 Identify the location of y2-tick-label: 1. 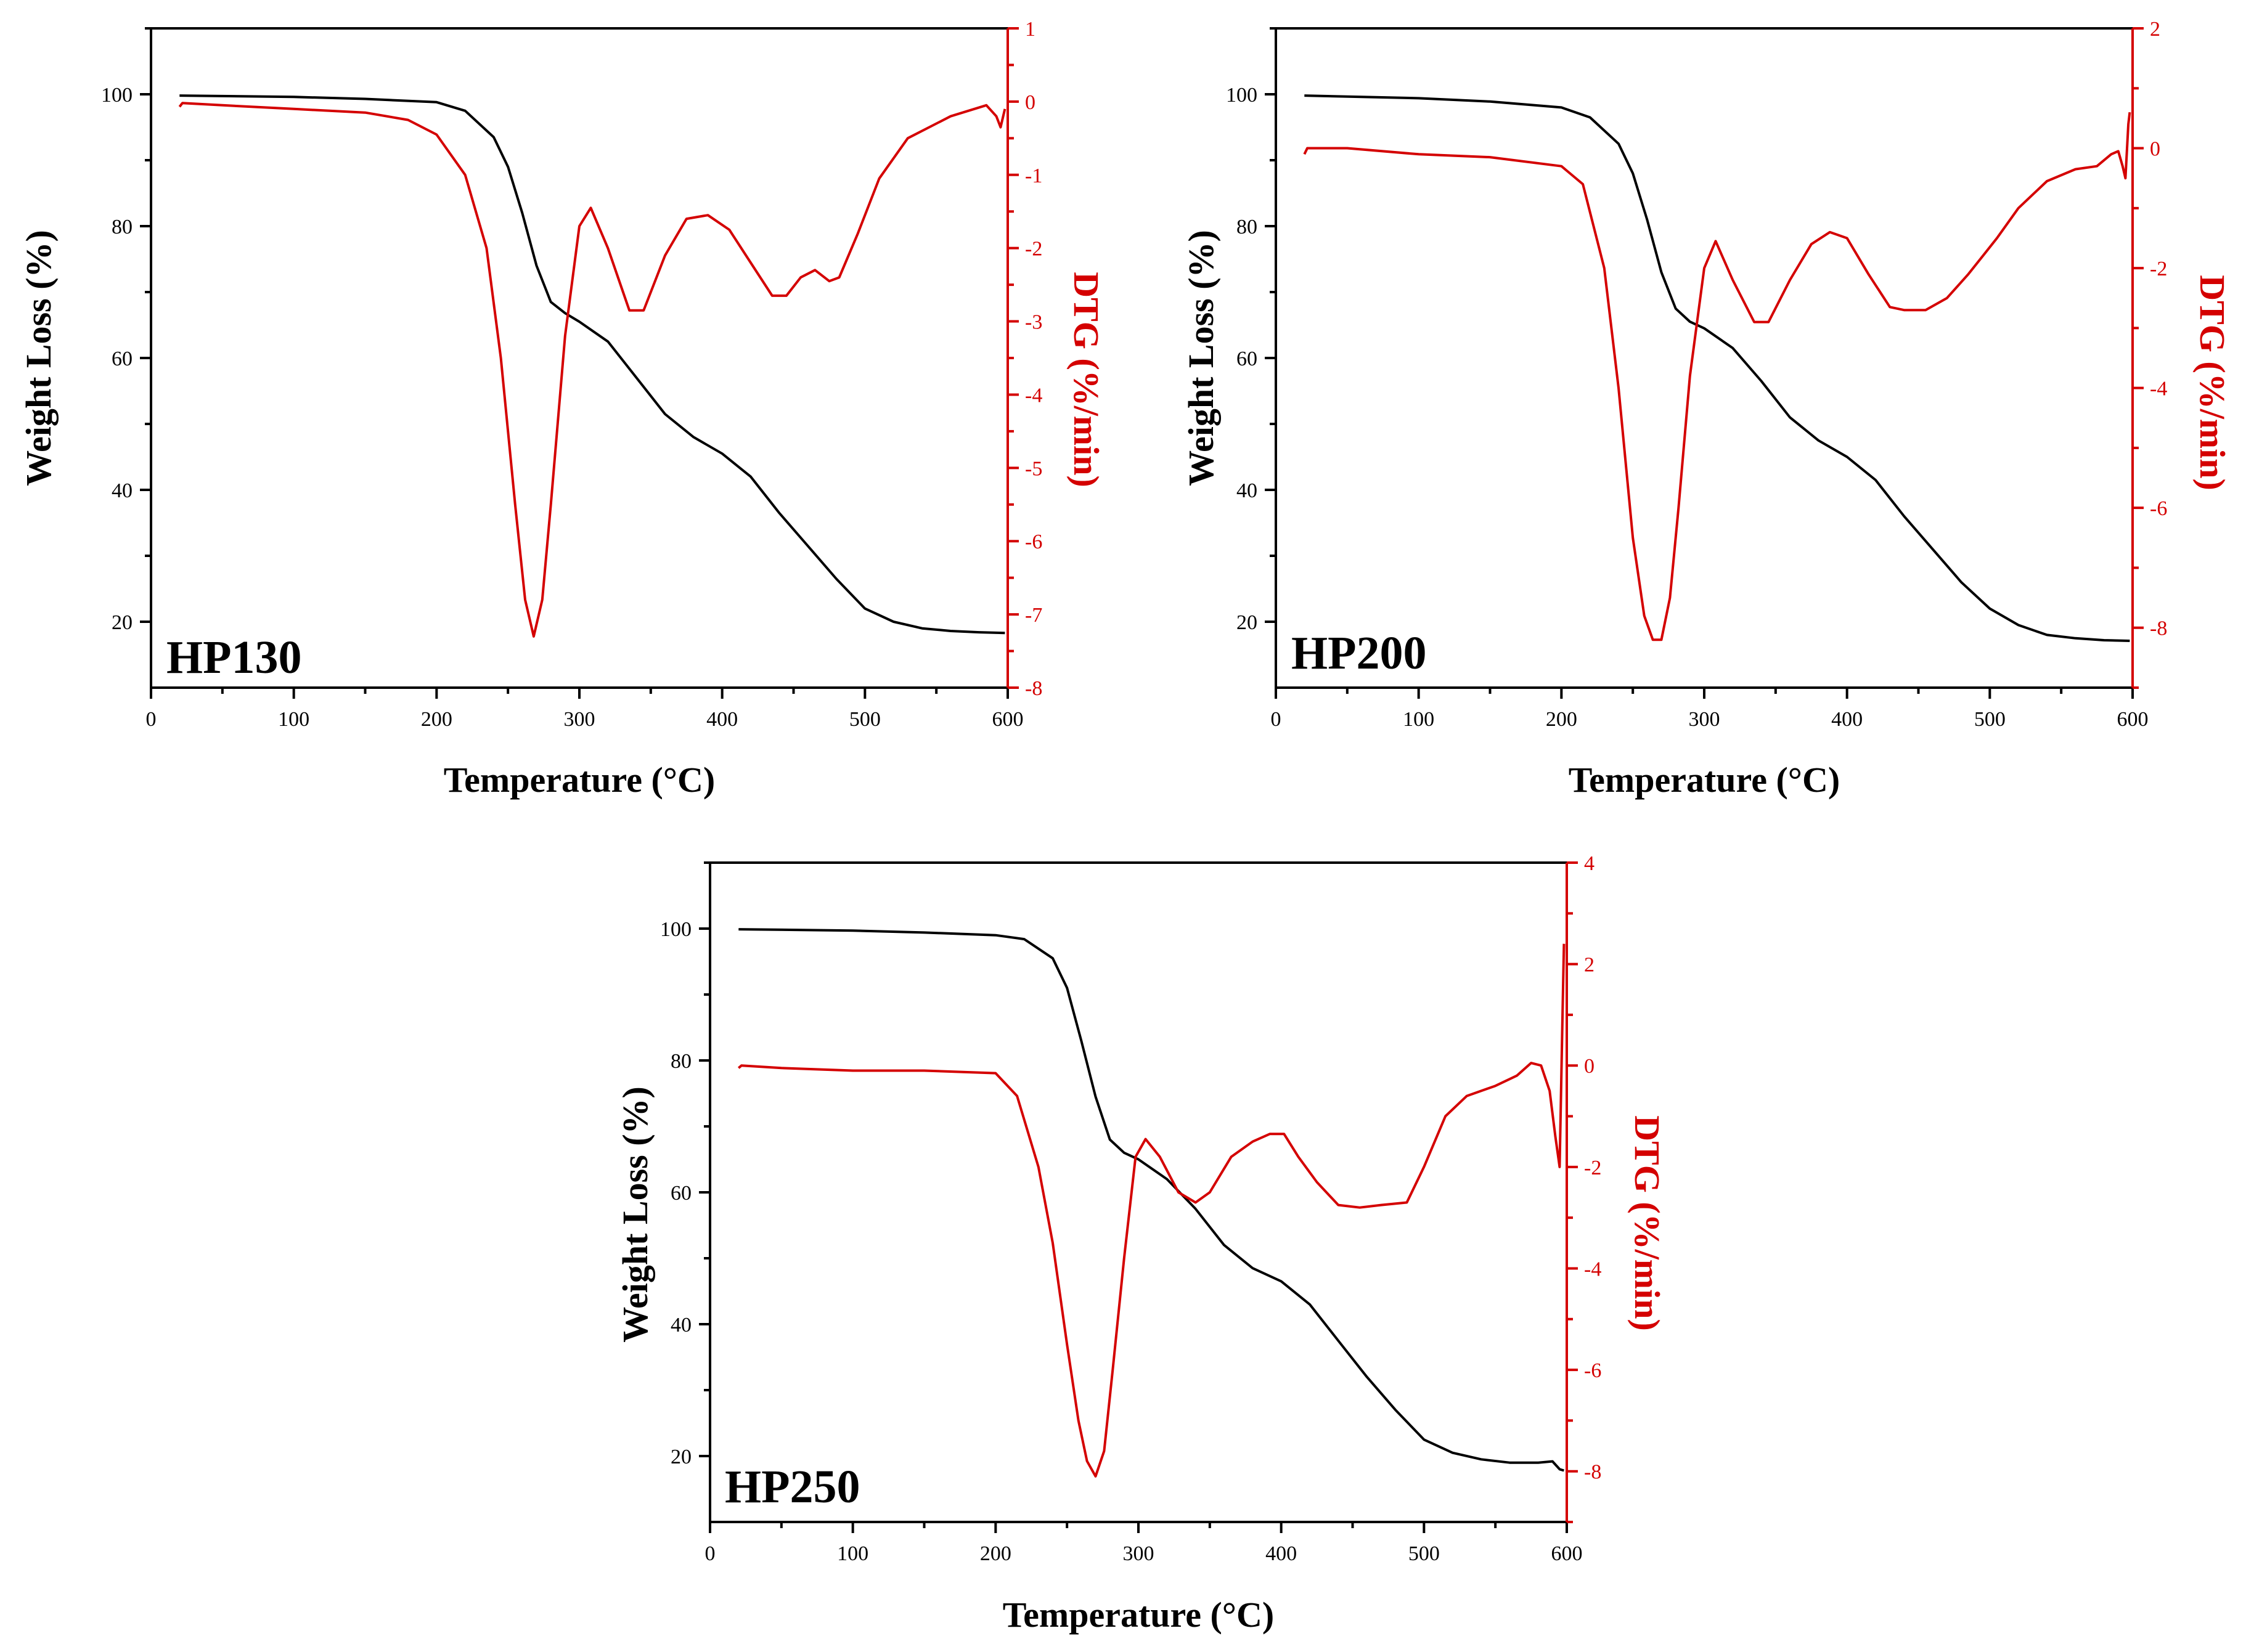
(1030, 29).